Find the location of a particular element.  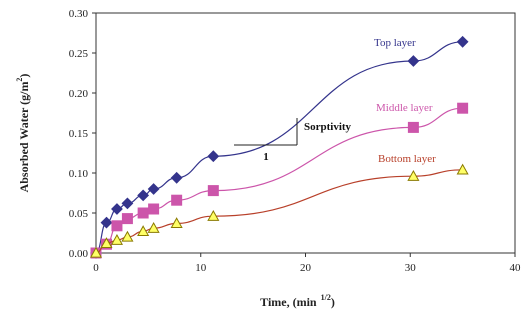

series-label-bottom-layer: Bottom layer is located at coordinates (407, 159).